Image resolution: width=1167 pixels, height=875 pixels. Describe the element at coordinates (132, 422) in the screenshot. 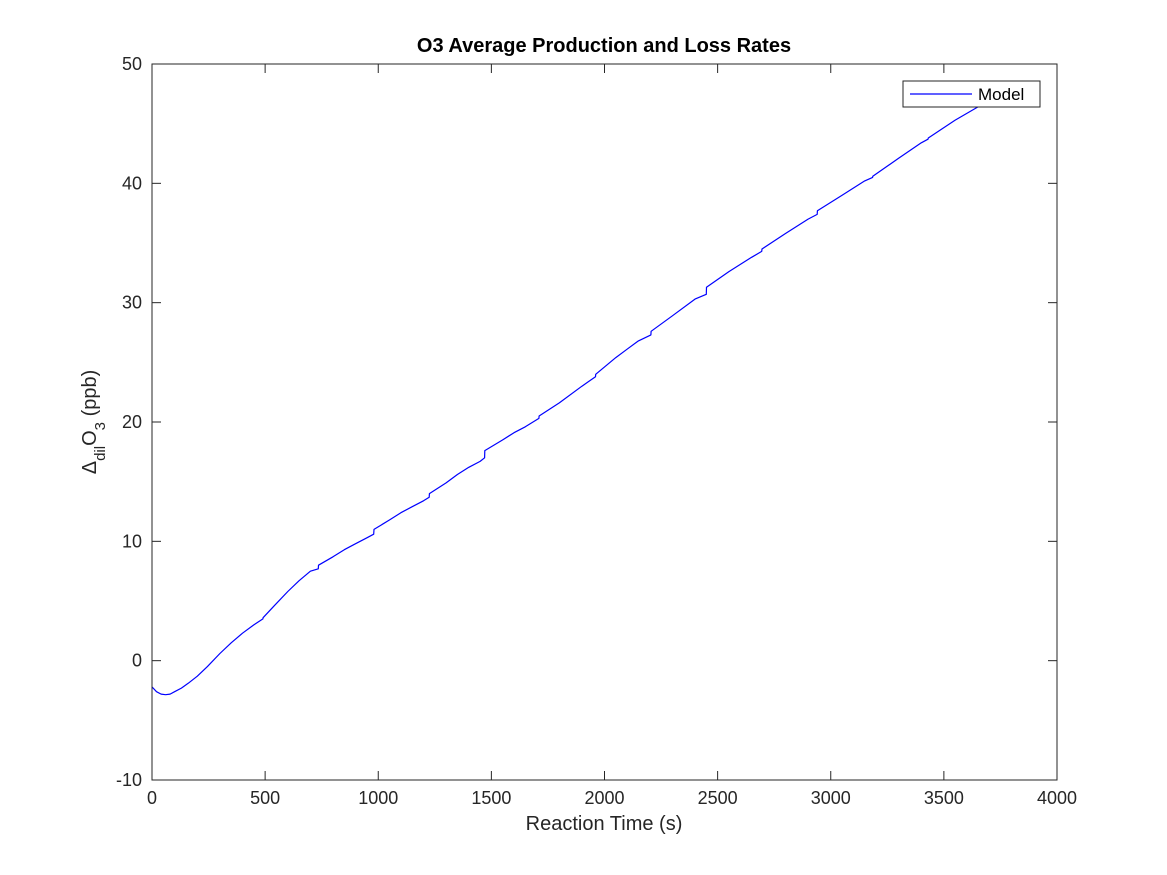

I see `y-tick-label: 20` at that location.